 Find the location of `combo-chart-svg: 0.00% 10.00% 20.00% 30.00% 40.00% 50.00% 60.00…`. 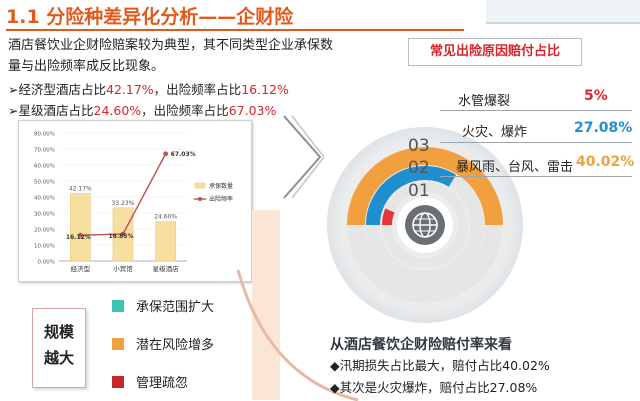

combo-chart-svg: 0.00% 10.00% 20.00% 30.00% 40.00% 50.00% 60.00… is located at coordinates (133, 203).